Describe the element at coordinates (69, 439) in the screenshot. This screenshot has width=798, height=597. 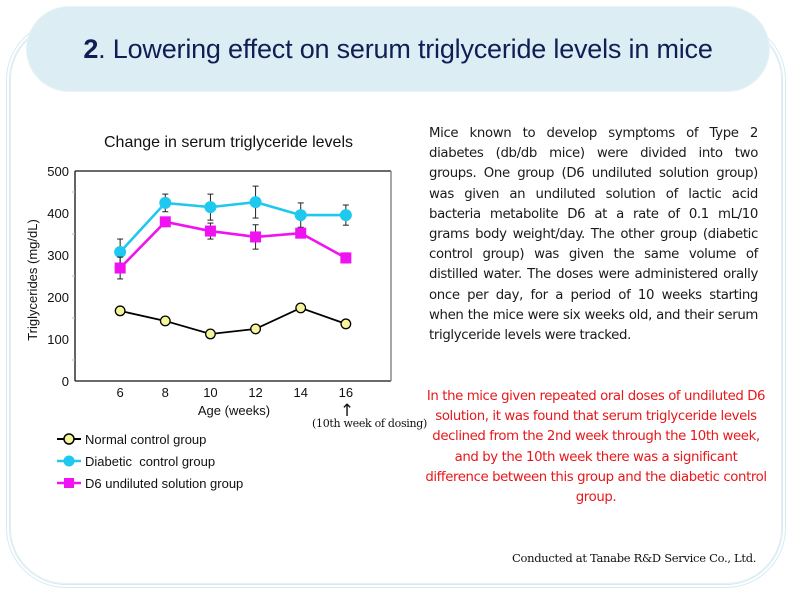
I see `legend-marker-circle-yellow-icon` at that location.